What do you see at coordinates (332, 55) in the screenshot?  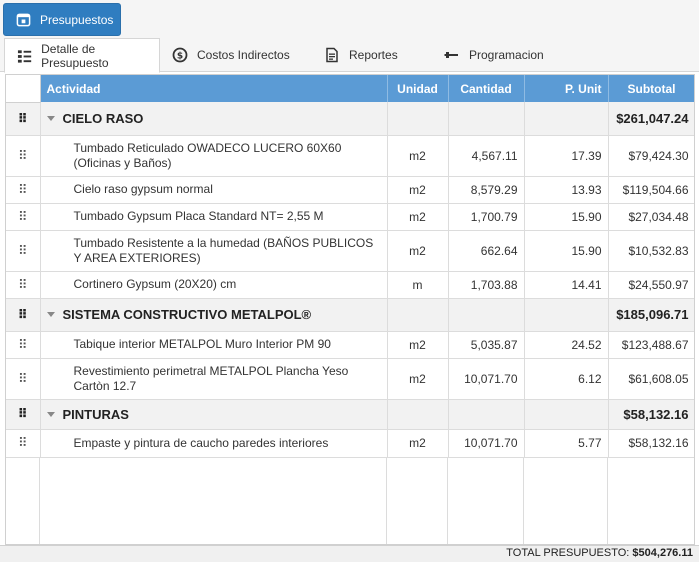 I see `document-icon` at bounding box center [332, 55].